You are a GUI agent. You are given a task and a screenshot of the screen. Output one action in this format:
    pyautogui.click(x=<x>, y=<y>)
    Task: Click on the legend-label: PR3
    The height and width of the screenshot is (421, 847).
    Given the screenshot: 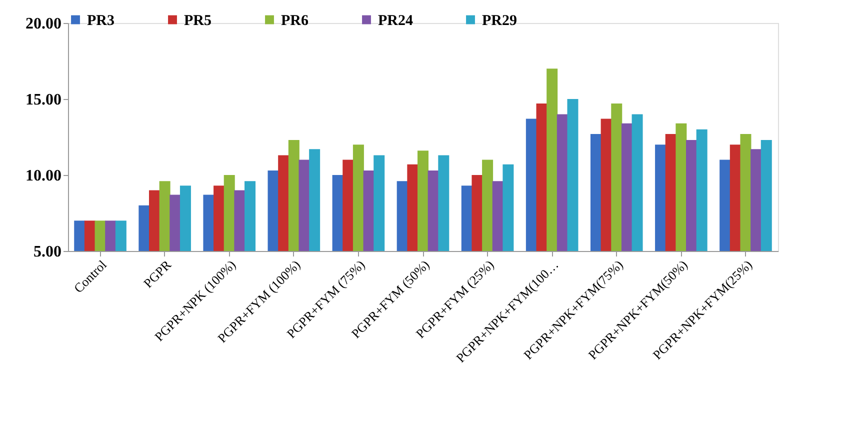 What is the action you would take?
    pyautogui.click(x=100, y=20)
    